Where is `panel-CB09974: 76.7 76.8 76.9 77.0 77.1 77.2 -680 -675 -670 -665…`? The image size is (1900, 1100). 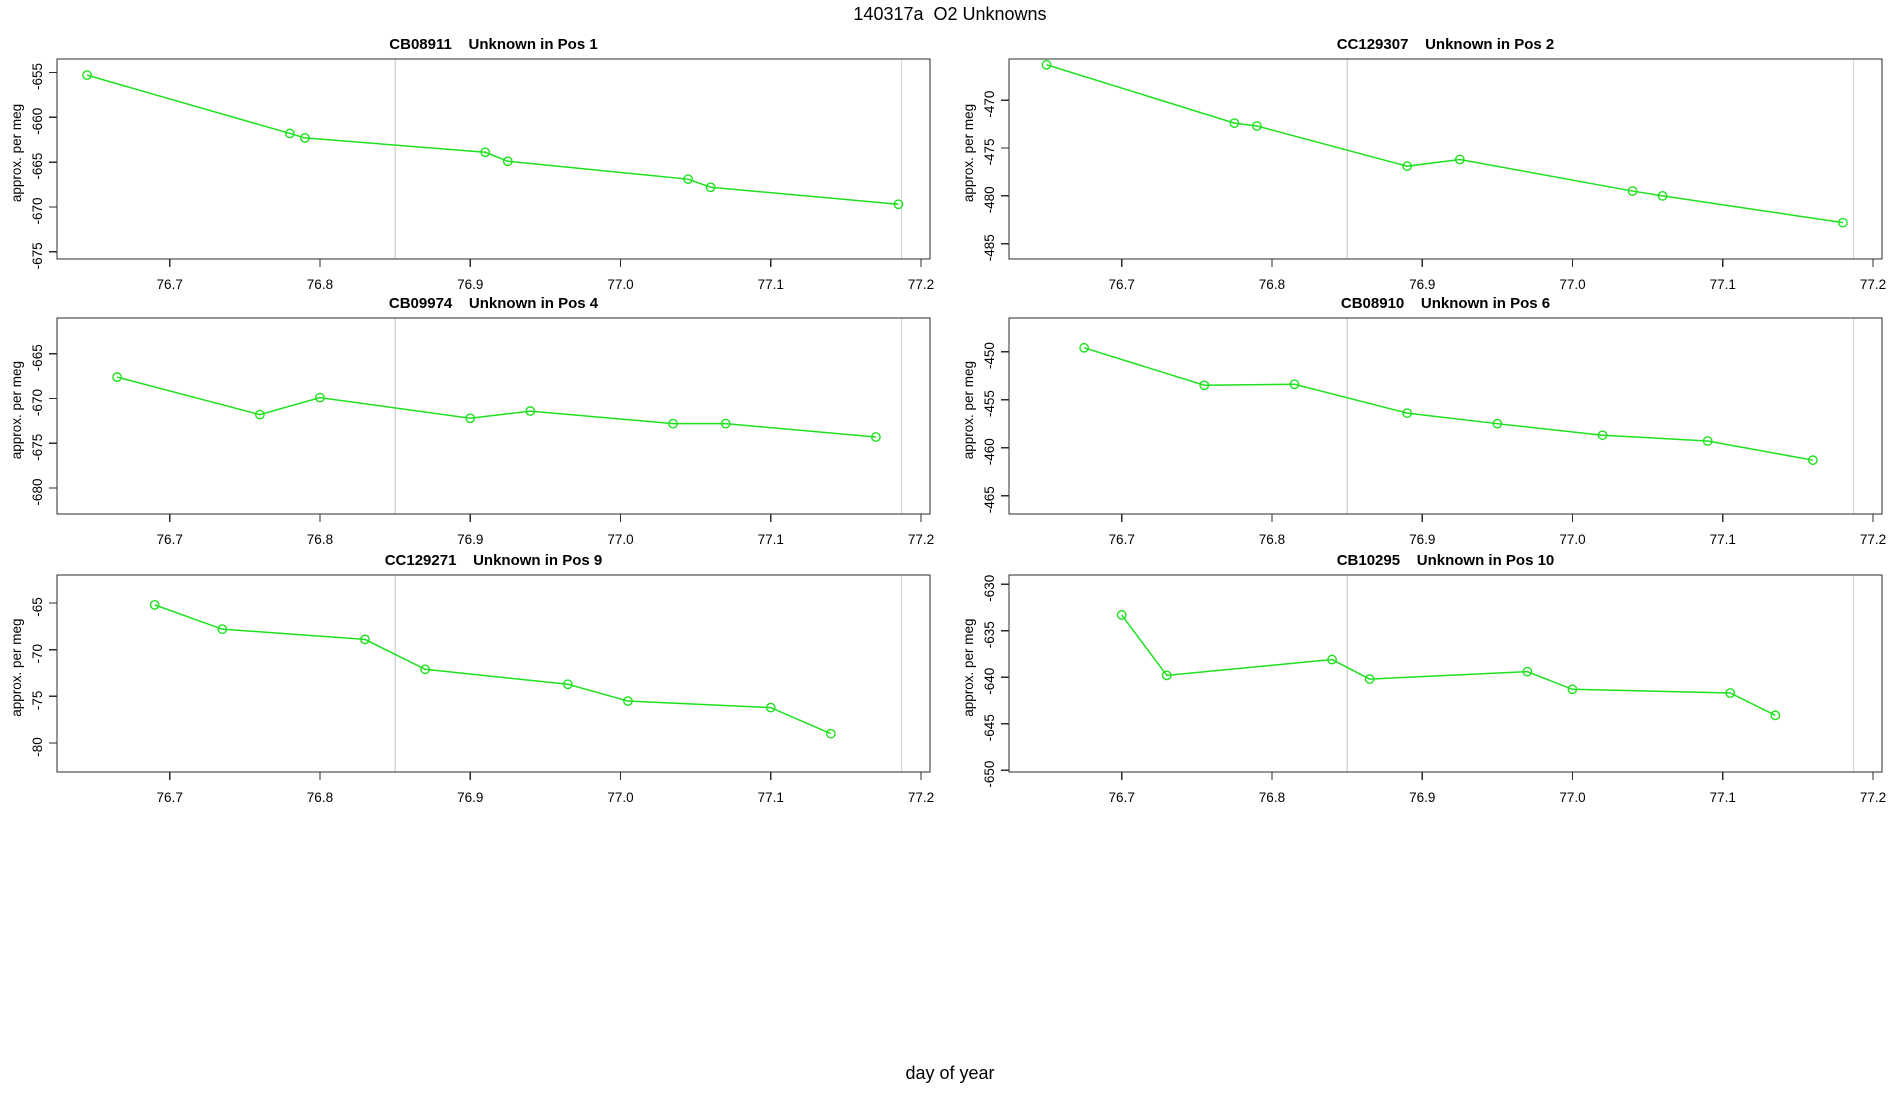 panel-CB09974: 76.7 76.8 76.9 77.0 77.1 77.2 -680 -675 -670 -665… is located at coordinates (471, 421).